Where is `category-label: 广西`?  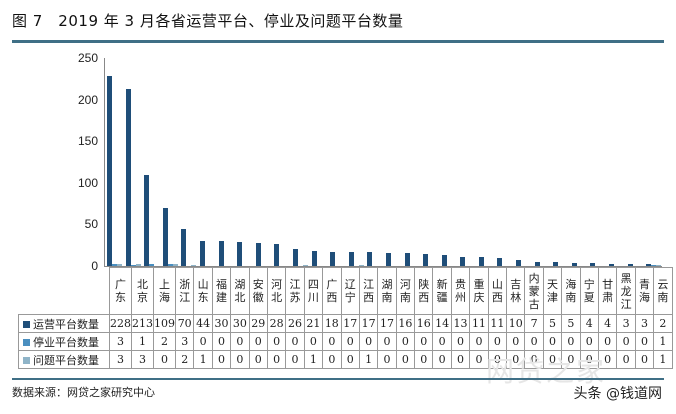 category-label: 广西 is located at coordinates (332, 291).